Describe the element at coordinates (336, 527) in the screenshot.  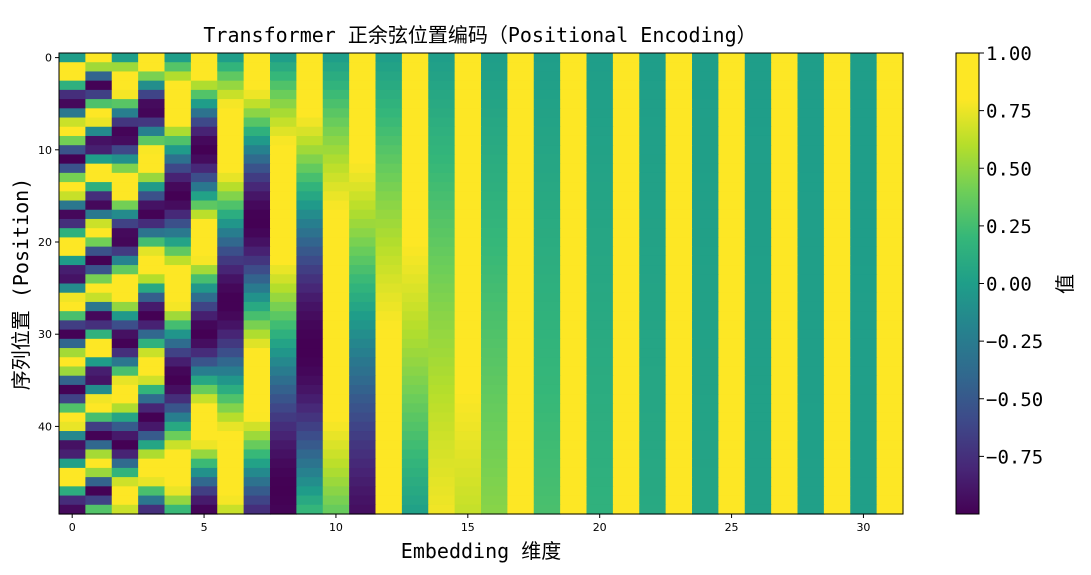
I see `x-tick-label: 10` at that location.